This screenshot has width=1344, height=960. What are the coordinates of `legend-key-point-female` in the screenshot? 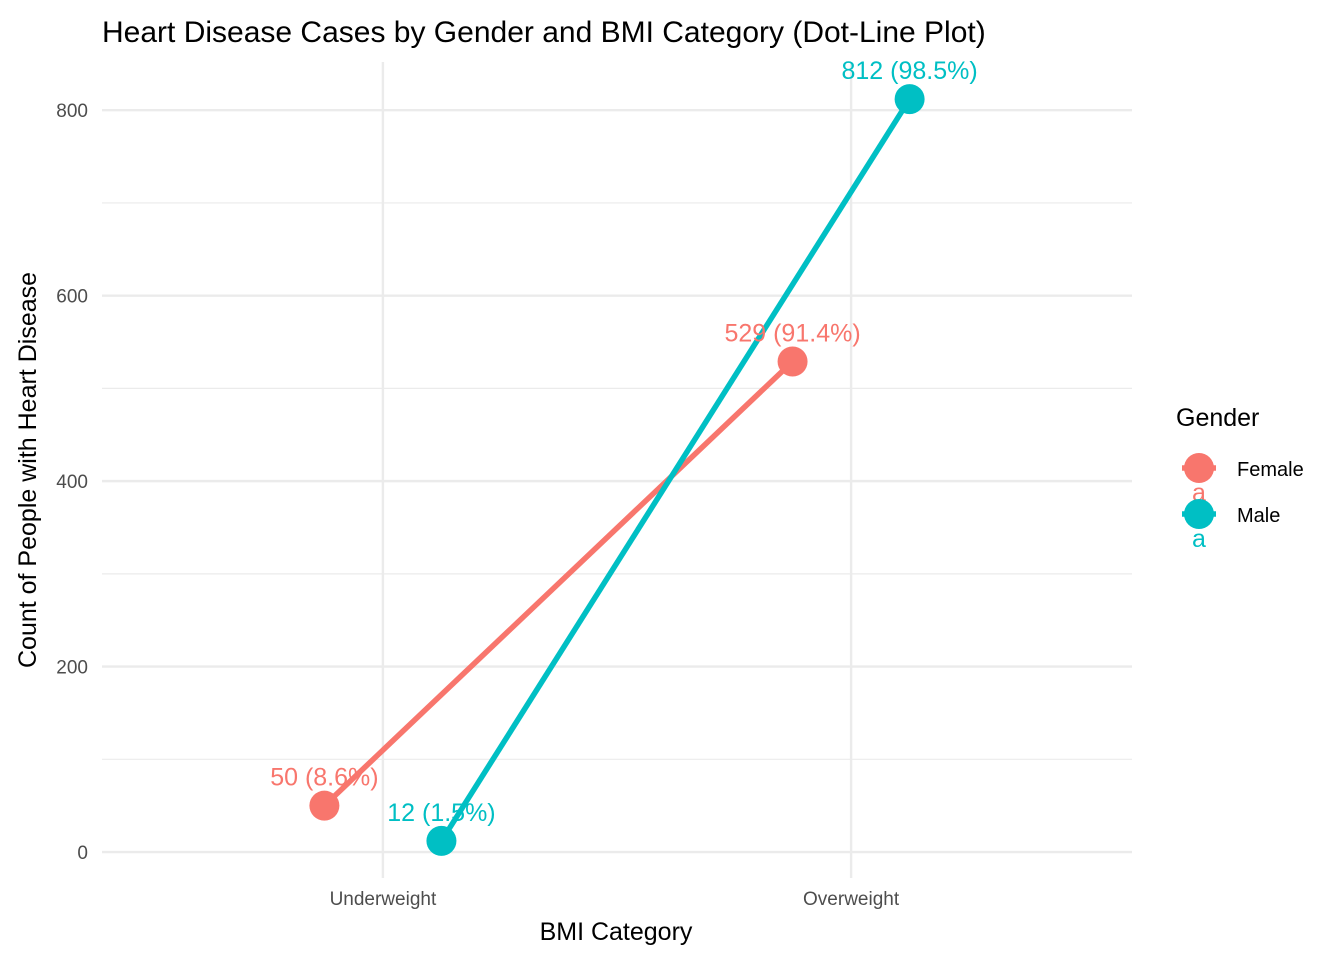 It's located at (1199, 468).